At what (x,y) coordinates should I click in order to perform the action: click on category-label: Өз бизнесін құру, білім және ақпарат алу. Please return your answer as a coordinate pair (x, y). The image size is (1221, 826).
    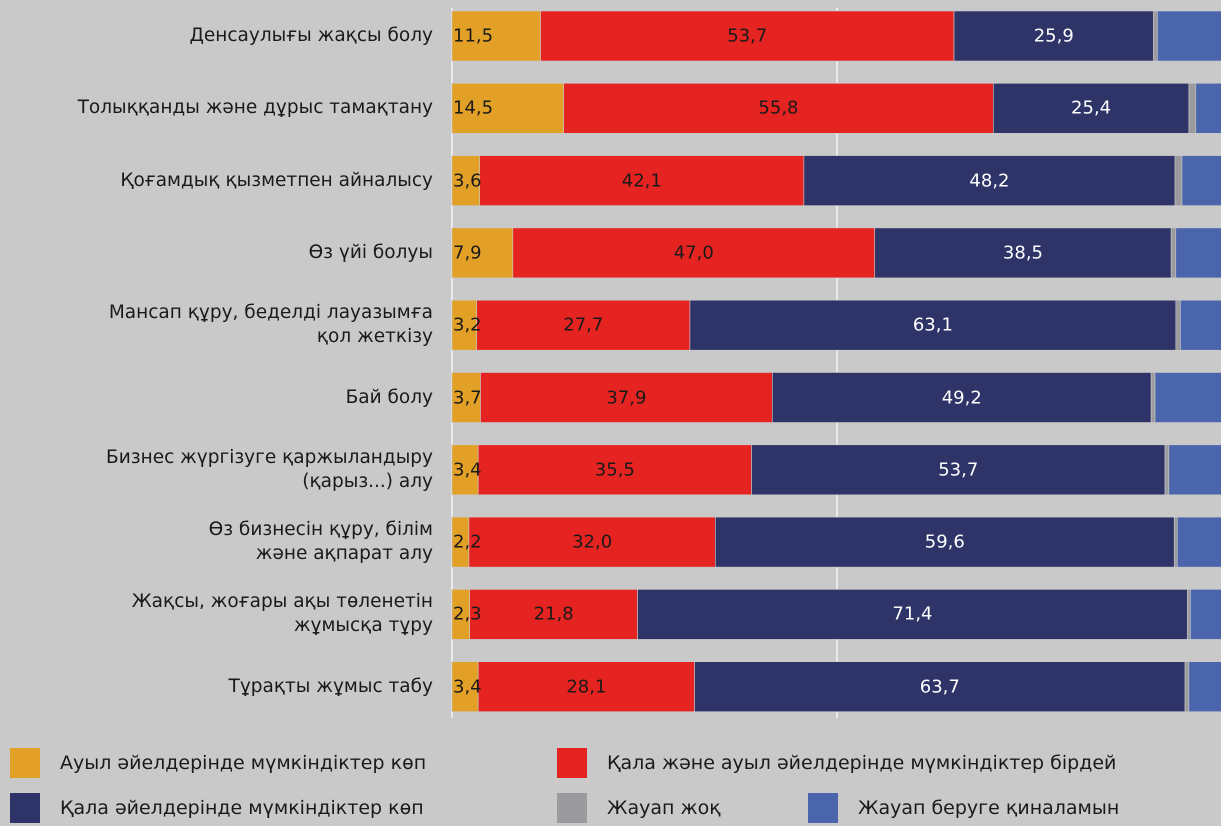
    Looking at the image, I should click on (320, 542).